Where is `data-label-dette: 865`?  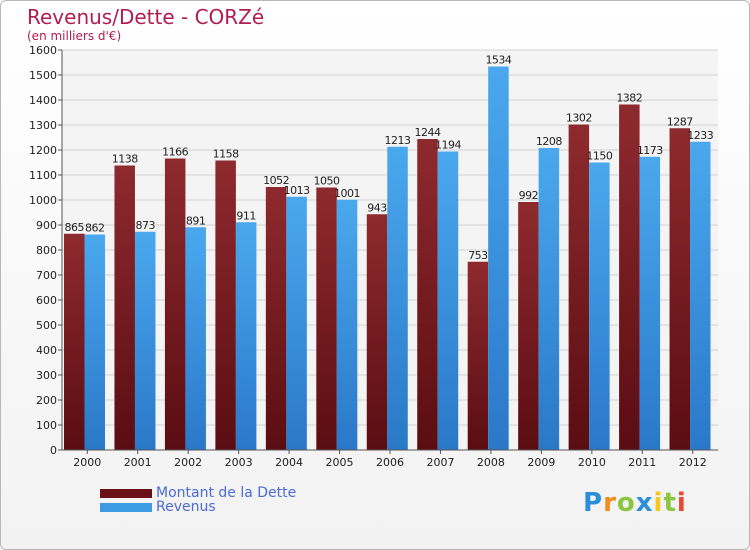 data-label-dette: 865 is located at coordinates (75, 227).